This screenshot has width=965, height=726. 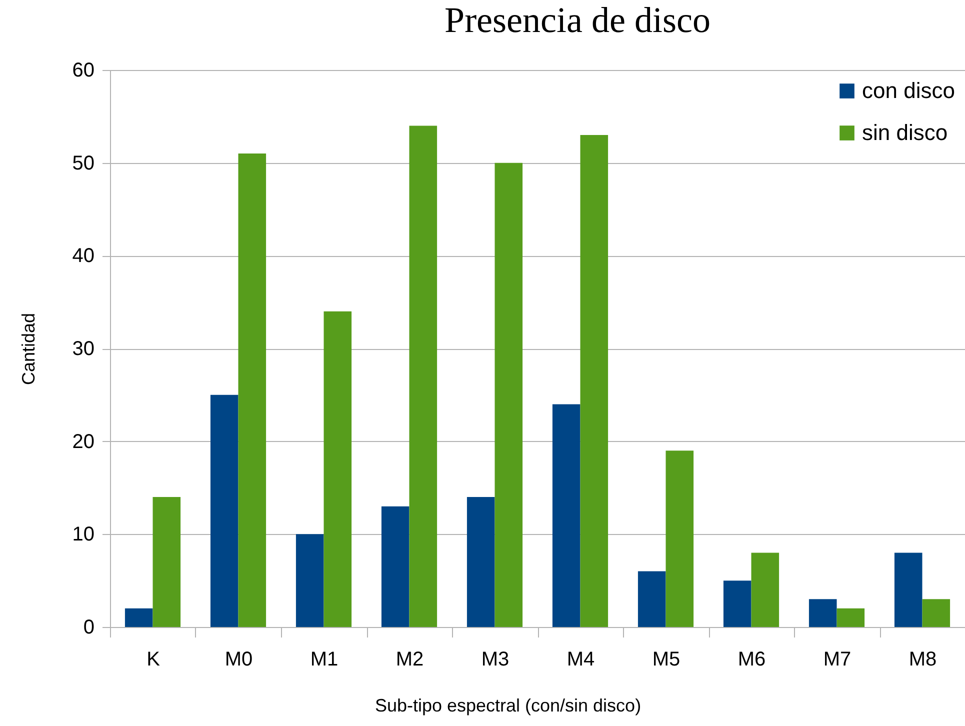 I want to click on chart-title: Presencia de disco, so click(x=577, y=20).